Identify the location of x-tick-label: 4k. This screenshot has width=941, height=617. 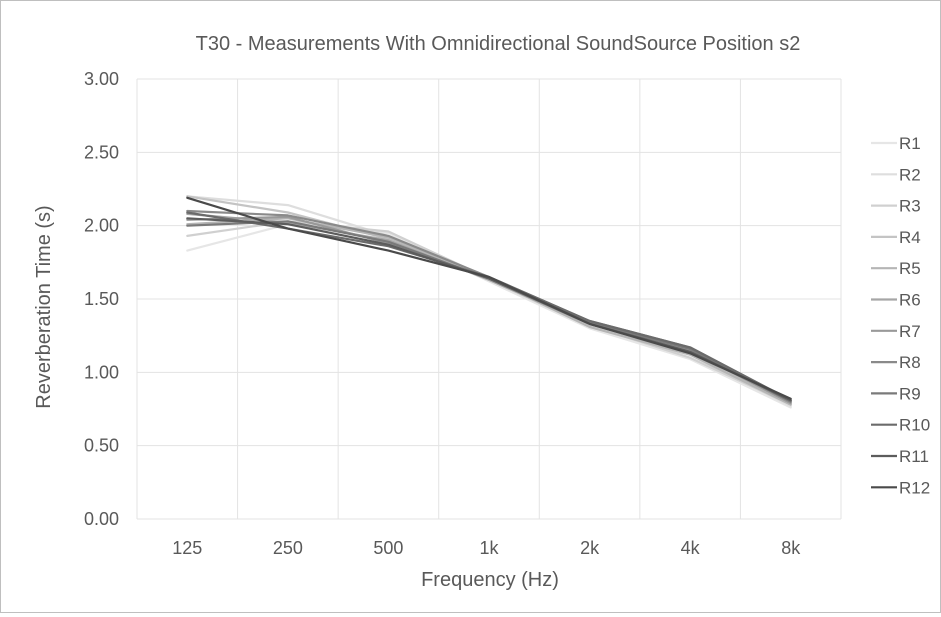
(691, 548).